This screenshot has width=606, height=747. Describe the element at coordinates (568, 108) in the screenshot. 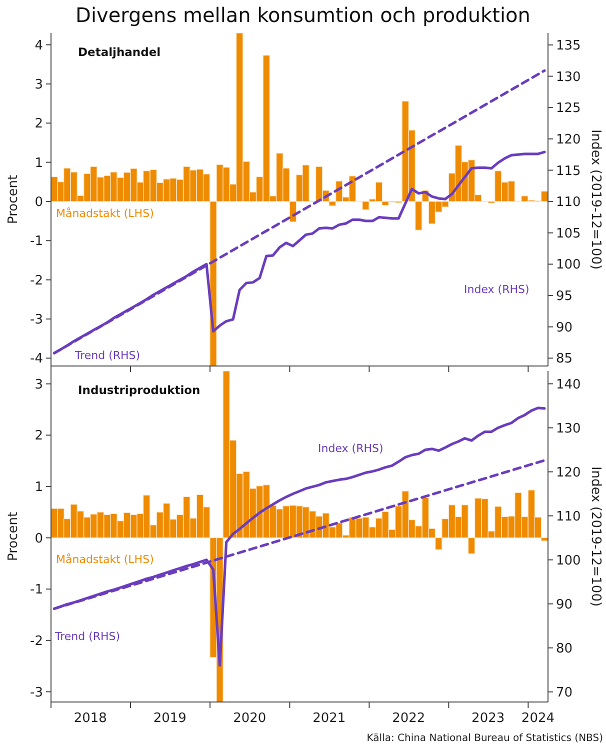

I see `y2-tick-label: 125` at that location.